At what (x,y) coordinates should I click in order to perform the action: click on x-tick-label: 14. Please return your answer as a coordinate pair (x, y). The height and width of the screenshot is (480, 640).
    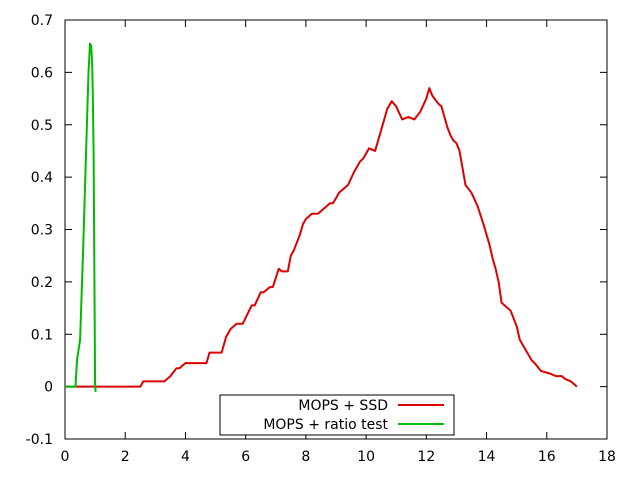
    Looking at the image, I should click on (487, 457).